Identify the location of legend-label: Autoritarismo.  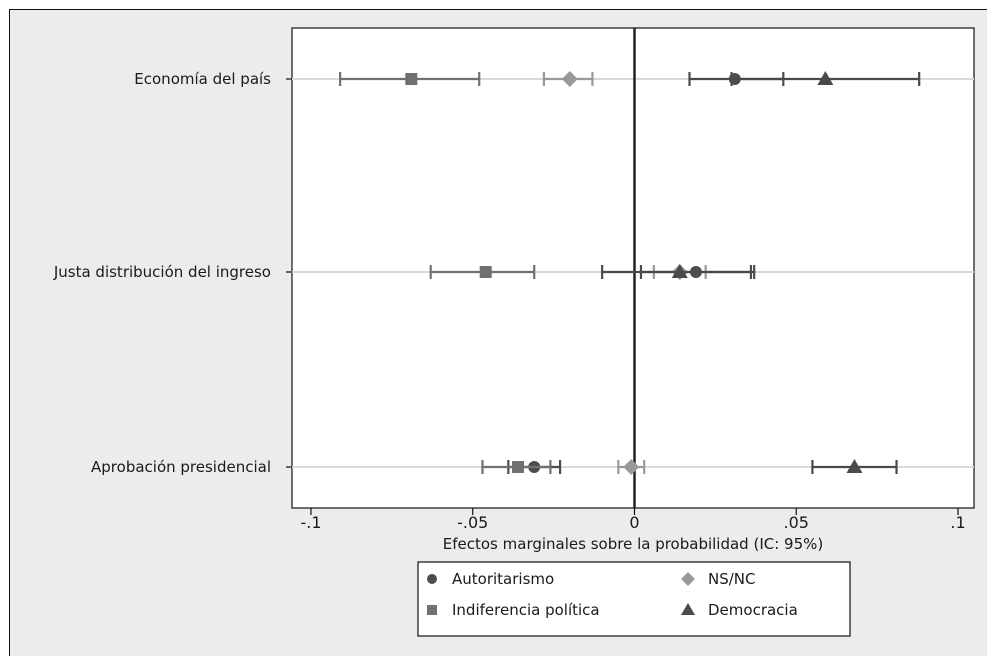
(503, 579).